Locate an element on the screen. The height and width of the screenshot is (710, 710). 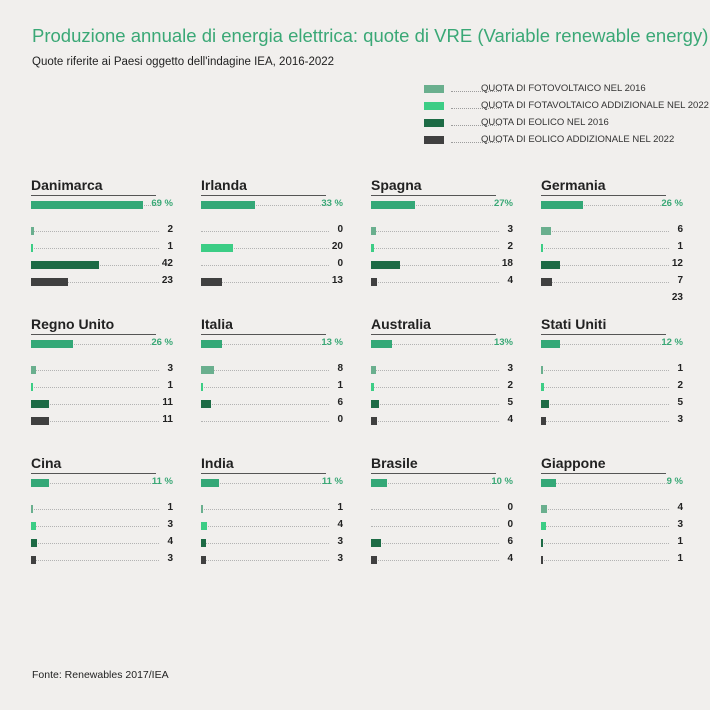
country-panel: Spagna 27% 3 2 18 4 is located at coordinates (448, 242).